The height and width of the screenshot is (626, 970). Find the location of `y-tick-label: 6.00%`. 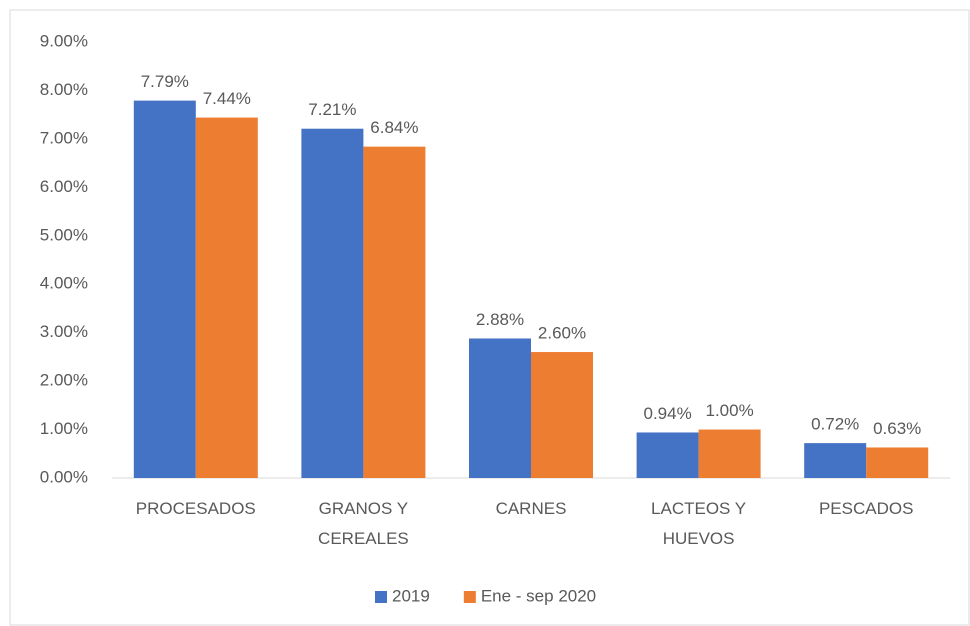

y-tick-label: 6.00% is located at coordinates (64, 186).